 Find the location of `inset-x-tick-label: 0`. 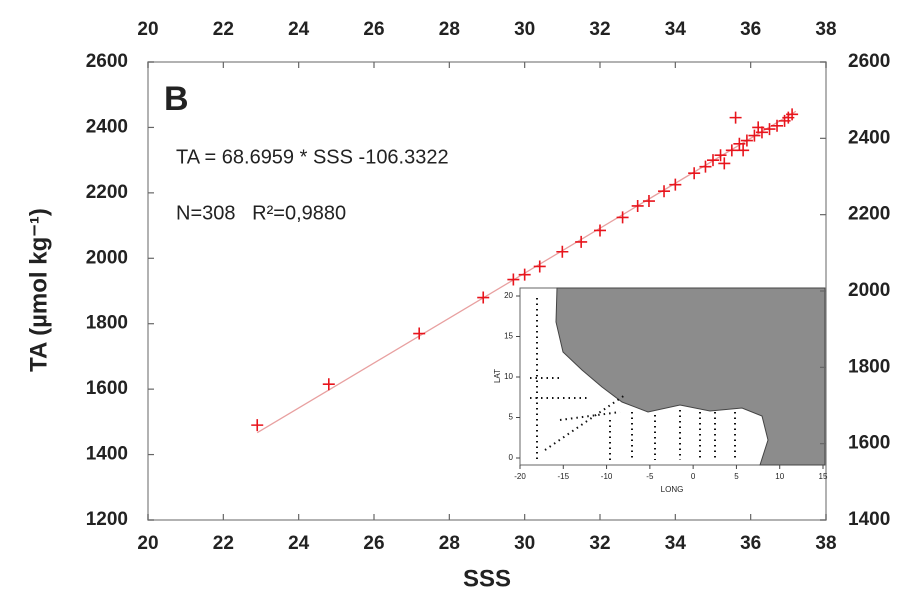

inset-x-tick-label: 0 is located at coordinates (693, 476).